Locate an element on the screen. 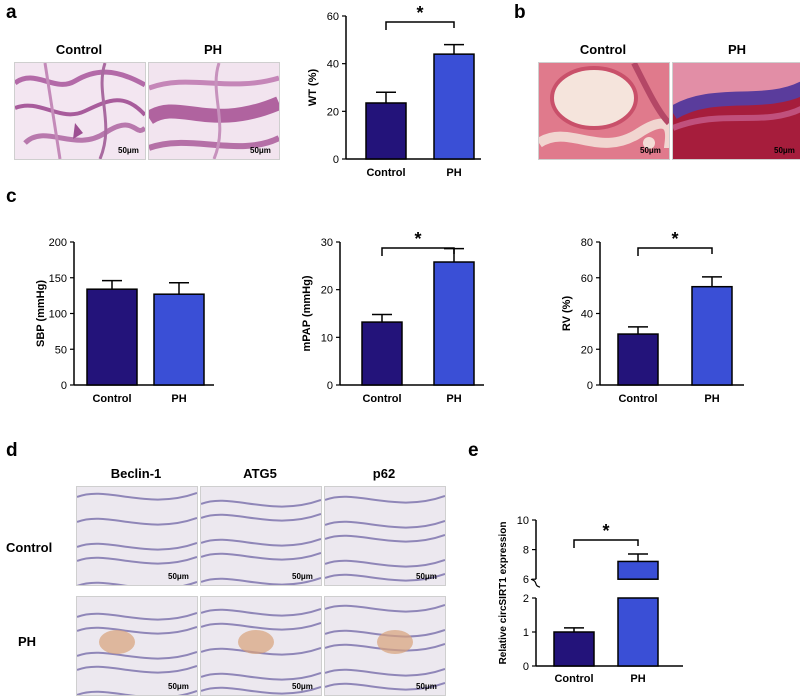 The width and height of the screenshot is (800, 696). panel-a-label-control: Control is located at coordinates (79, 49).